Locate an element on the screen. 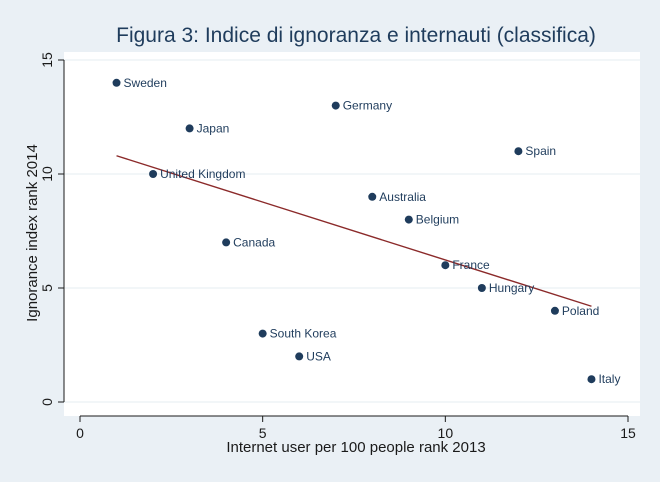  point-label-japan: Japan is located at coordinates (213, 128).